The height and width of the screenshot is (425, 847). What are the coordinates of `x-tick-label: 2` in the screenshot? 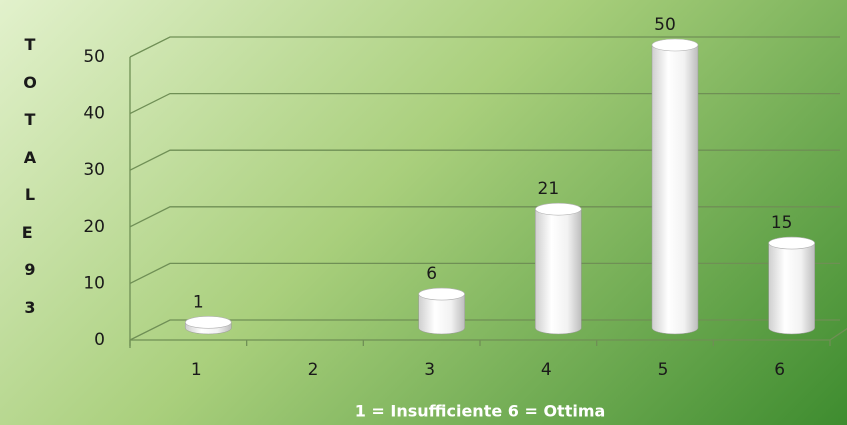 It's located at (313, 370).